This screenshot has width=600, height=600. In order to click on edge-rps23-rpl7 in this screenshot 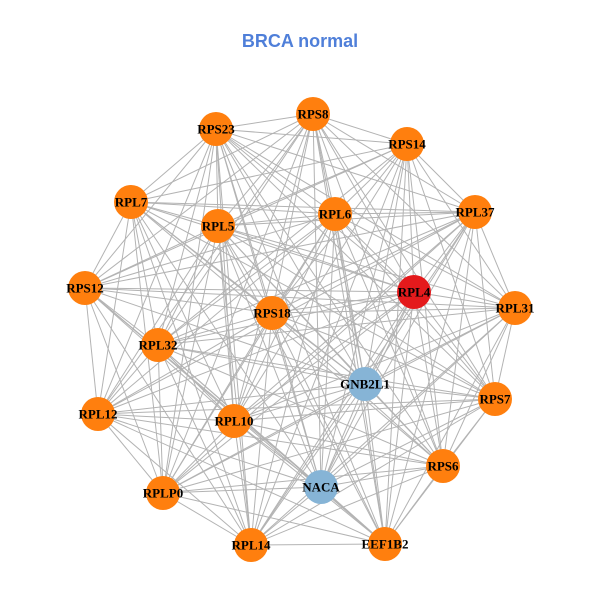, I will do `click(173, 165)`.